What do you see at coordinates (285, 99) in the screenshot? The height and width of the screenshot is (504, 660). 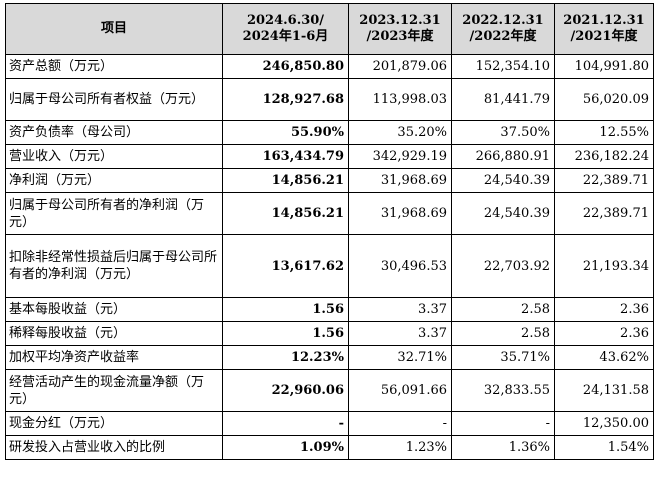 I see `cell-value: 128,927.68` at bounding box center [285, 99].